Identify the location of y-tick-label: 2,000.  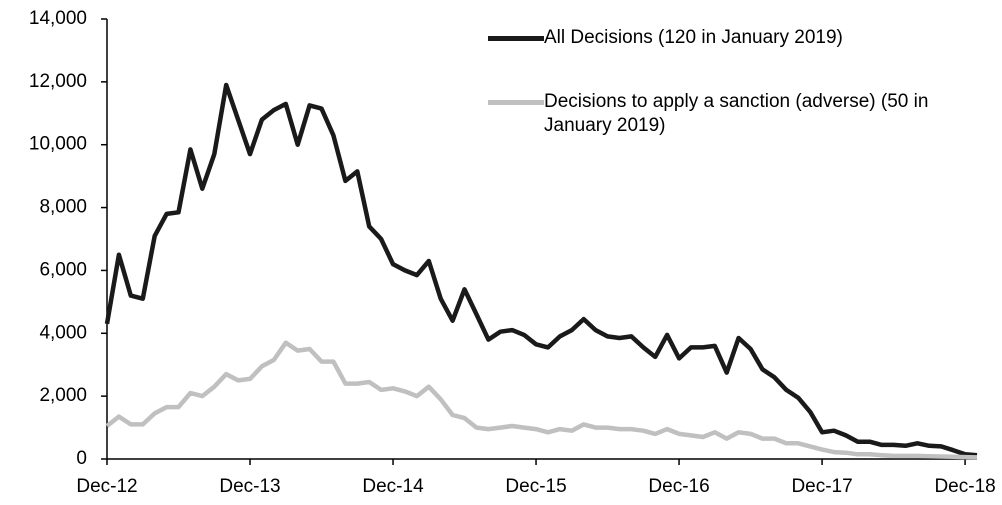
(63, 395).